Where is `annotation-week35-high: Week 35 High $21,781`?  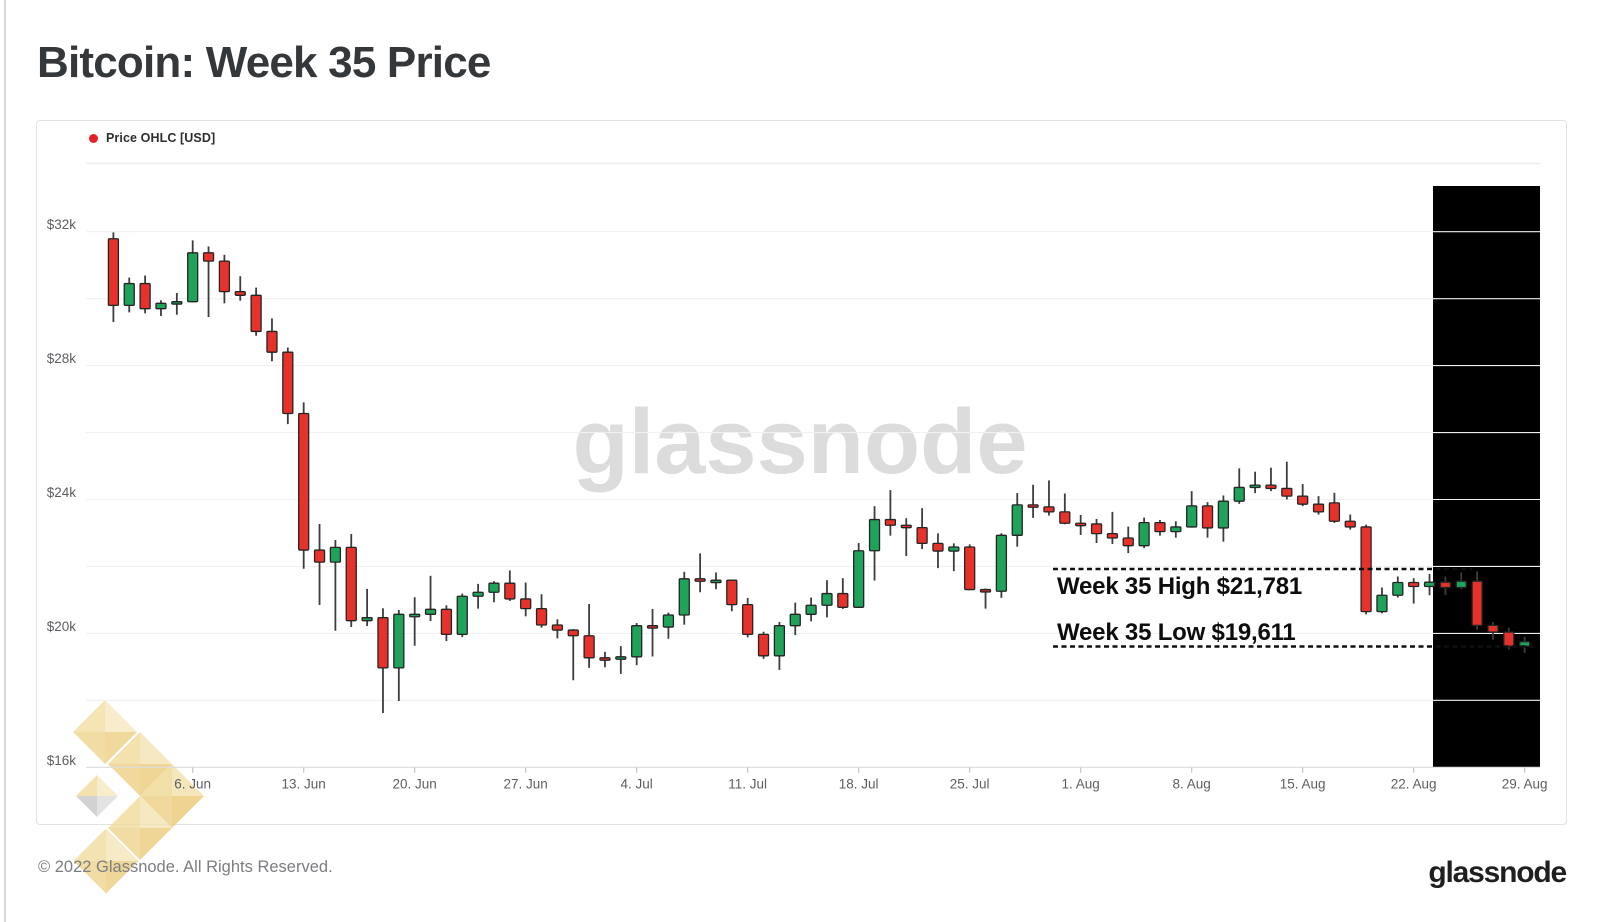 annotation-week35-high: Week 35 High $21,781 is located at coordinates (1180, 586).